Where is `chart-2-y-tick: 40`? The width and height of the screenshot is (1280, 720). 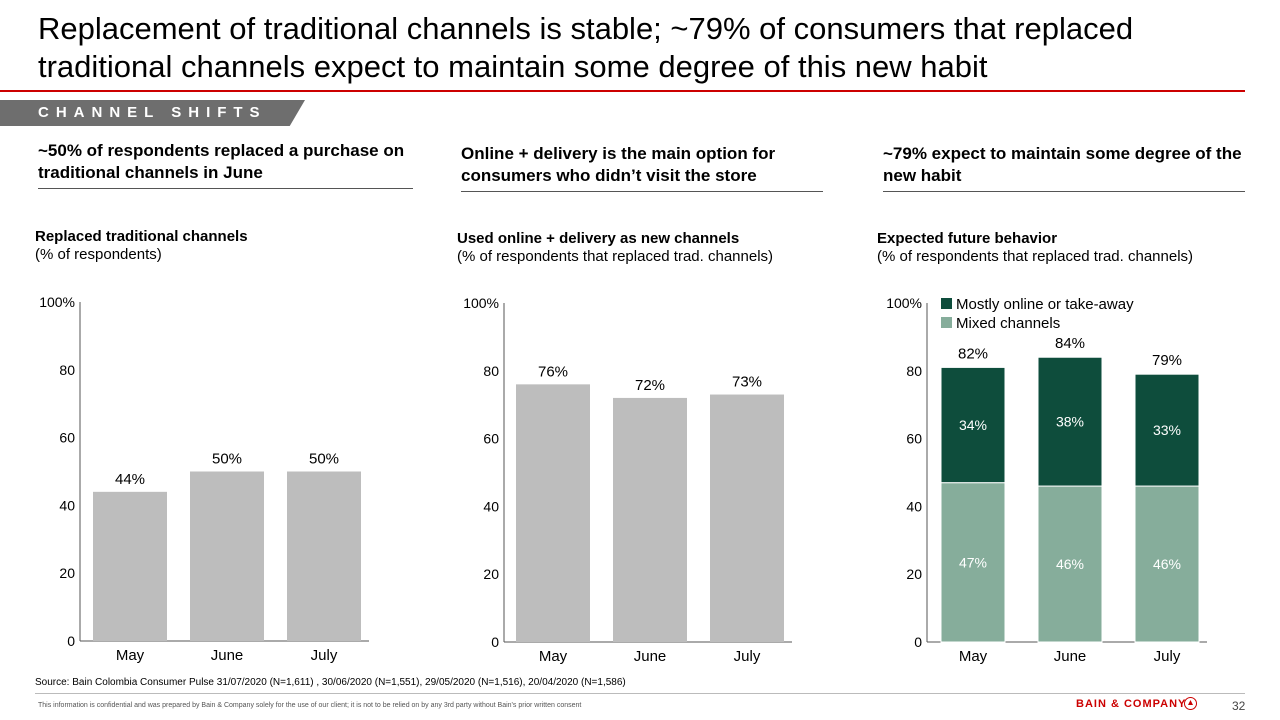 chart-2-y-tick: 40 is located at coordinates (491, 506).